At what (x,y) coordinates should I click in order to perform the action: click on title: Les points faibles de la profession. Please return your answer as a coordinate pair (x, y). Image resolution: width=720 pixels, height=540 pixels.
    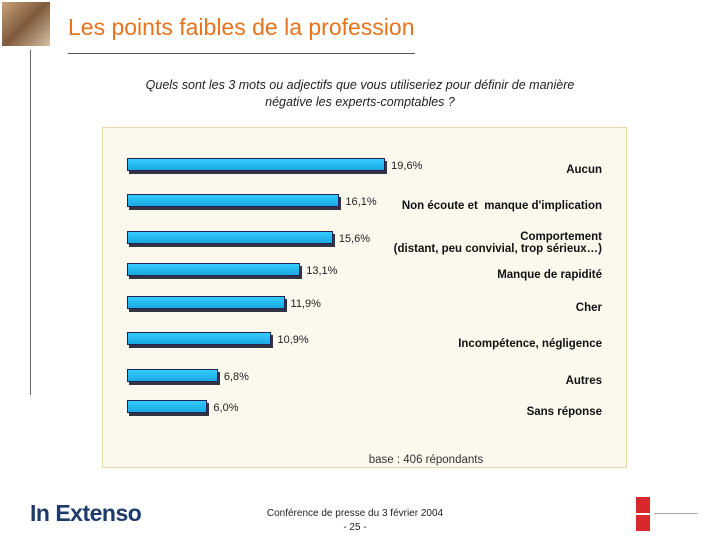
    Looking at the image, I should click on (241, 27).